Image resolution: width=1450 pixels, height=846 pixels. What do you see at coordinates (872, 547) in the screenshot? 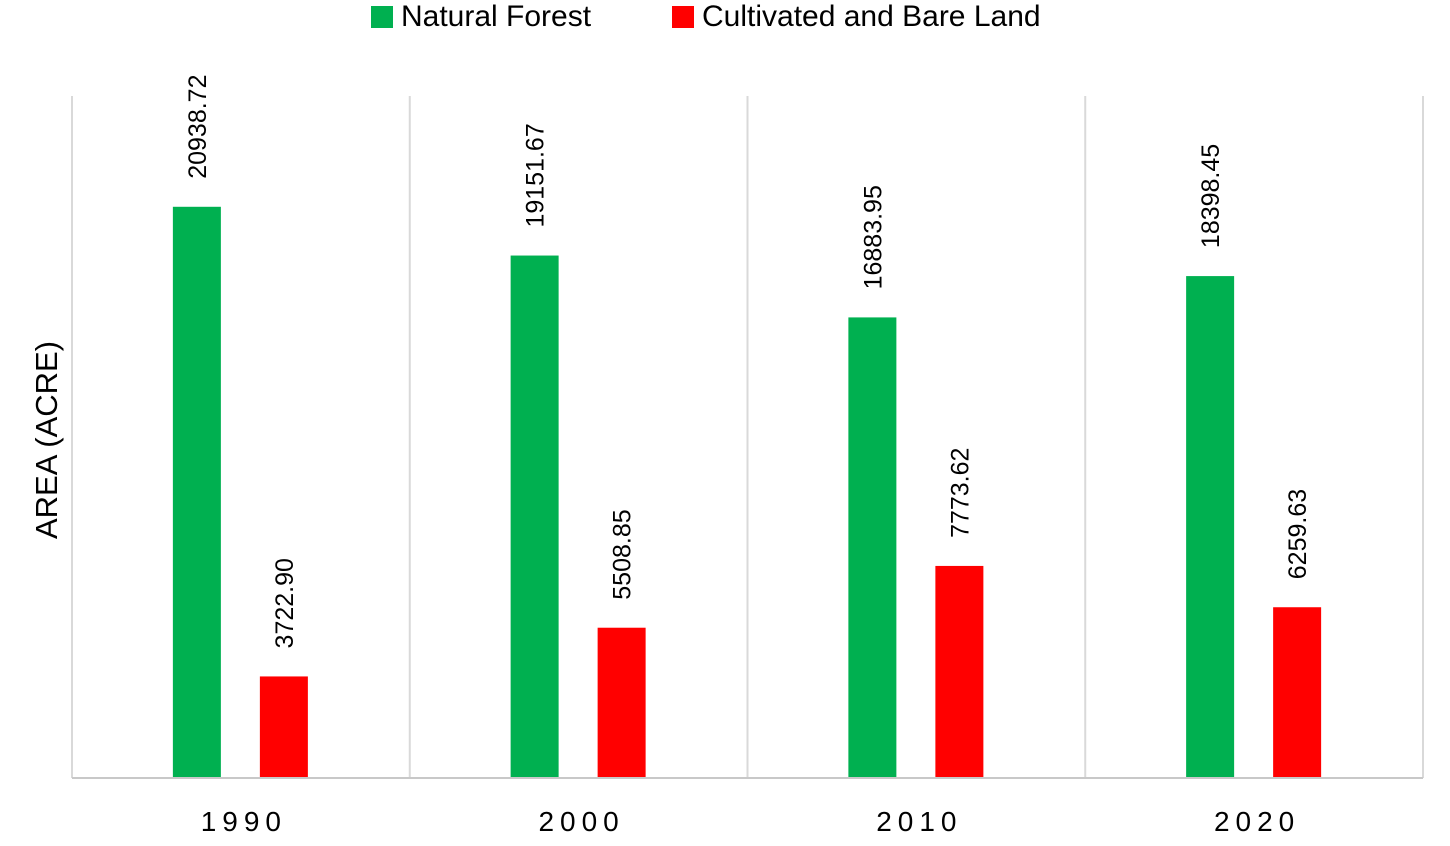
I see `bar-natural-forest-2010` at bounding box center [872, 547].